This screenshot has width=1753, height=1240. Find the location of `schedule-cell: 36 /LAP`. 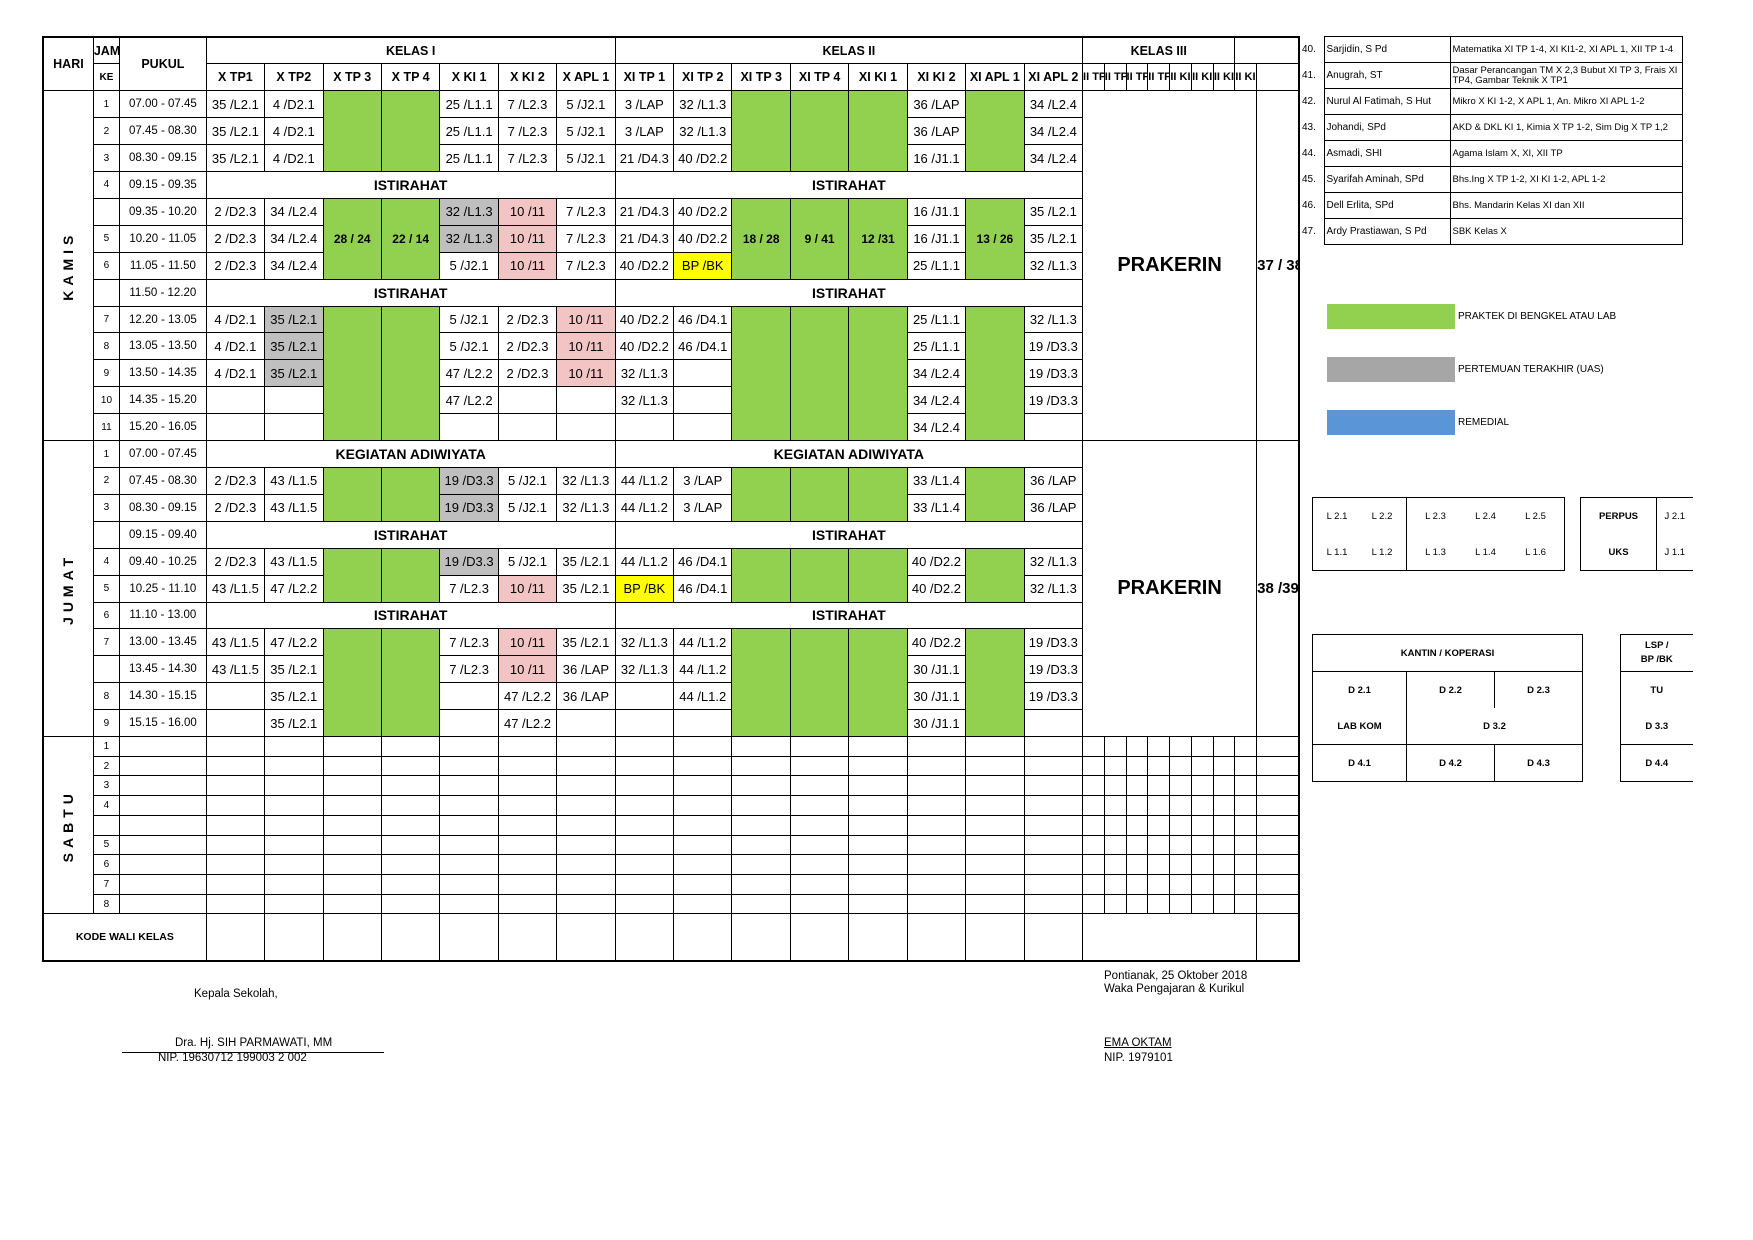

schedule-cell: 36 /LAP is located at coordinates (936, 104).